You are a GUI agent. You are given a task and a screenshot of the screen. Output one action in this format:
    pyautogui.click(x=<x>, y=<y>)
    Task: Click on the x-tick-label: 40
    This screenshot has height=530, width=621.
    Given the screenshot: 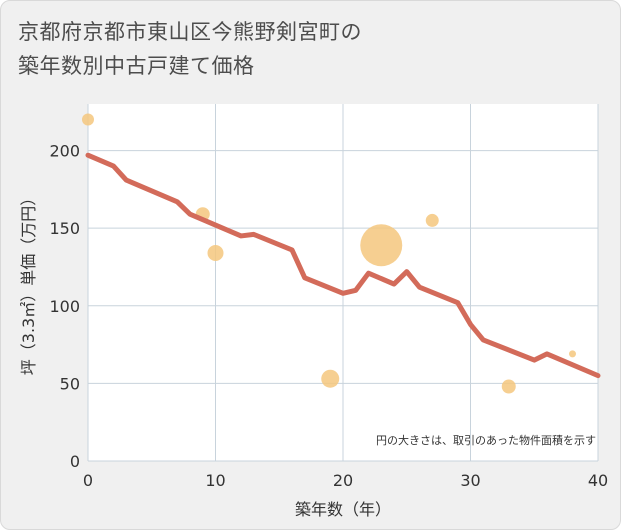 What is the action you would take?
    pyautogui.click(x=598, y=480)
    